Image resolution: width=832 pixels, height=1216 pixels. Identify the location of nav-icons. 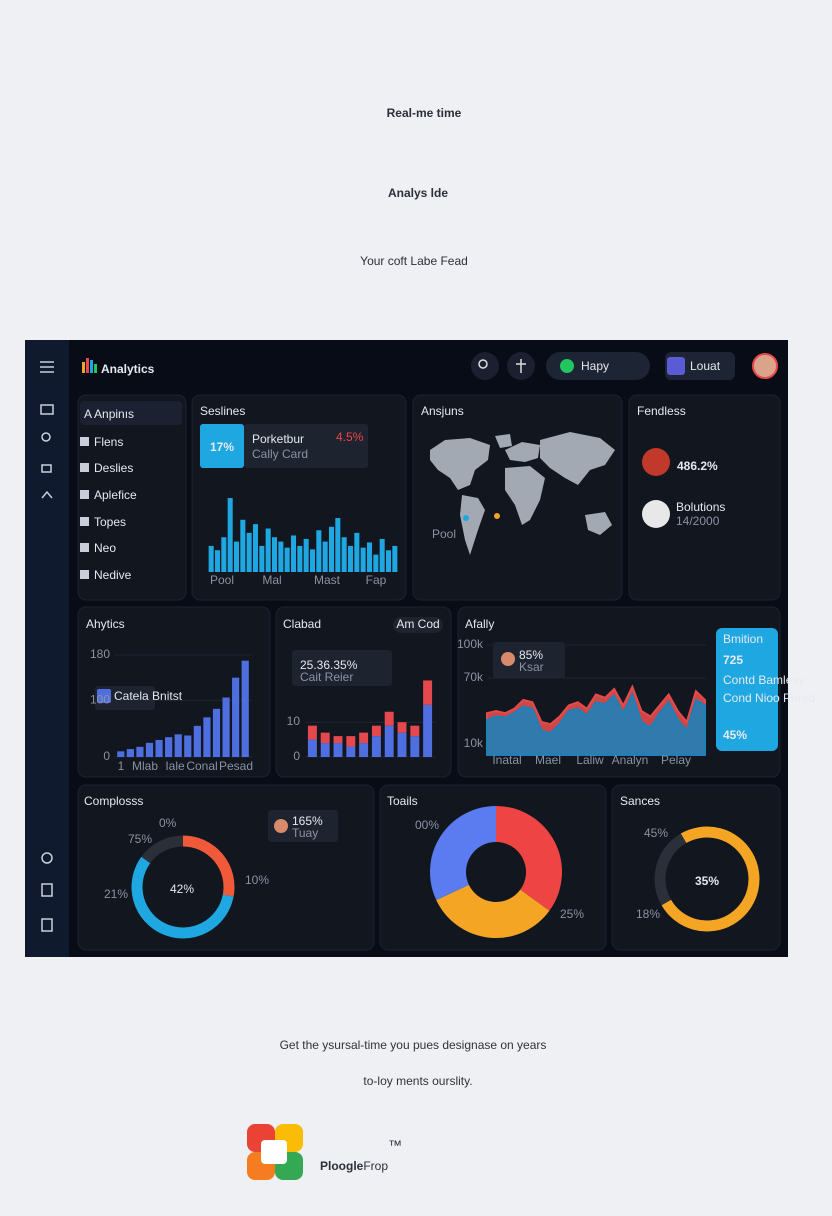
(84, 508).